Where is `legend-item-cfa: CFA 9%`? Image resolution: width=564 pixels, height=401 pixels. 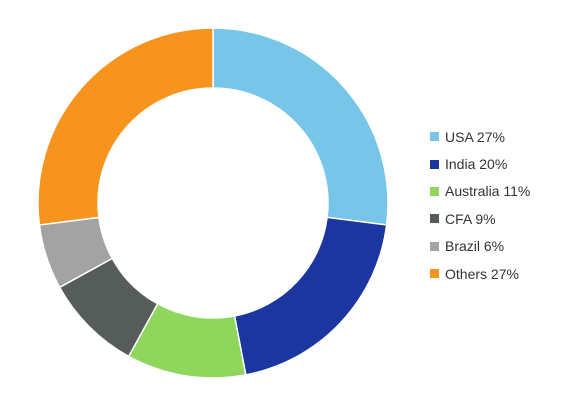 legend-item-cfa: CFA 9% is located at coordinates (480, 218).